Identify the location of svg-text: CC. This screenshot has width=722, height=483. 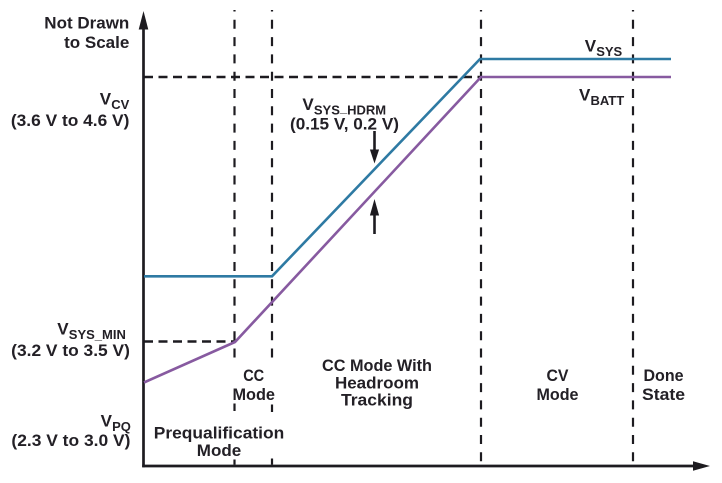
(253, 375).